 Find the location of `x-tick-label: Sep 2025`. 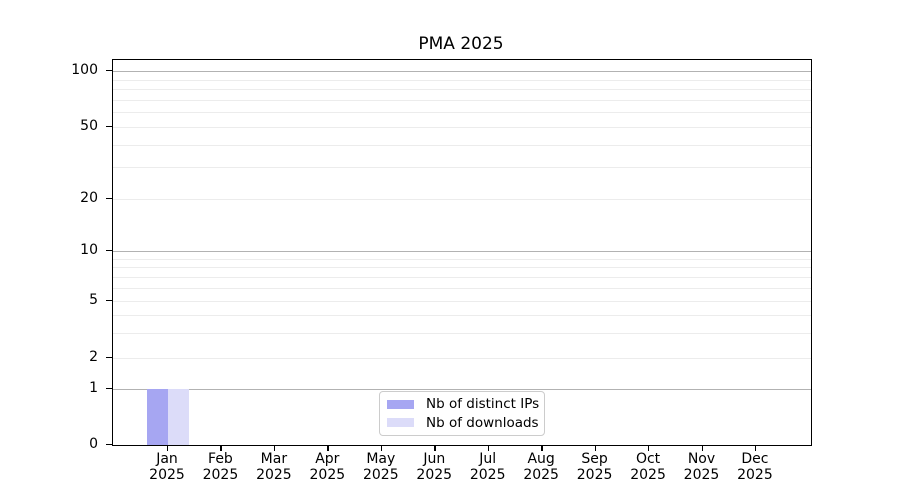

x-tick-label: Sep 2025 is located at coordinates (594, 467).